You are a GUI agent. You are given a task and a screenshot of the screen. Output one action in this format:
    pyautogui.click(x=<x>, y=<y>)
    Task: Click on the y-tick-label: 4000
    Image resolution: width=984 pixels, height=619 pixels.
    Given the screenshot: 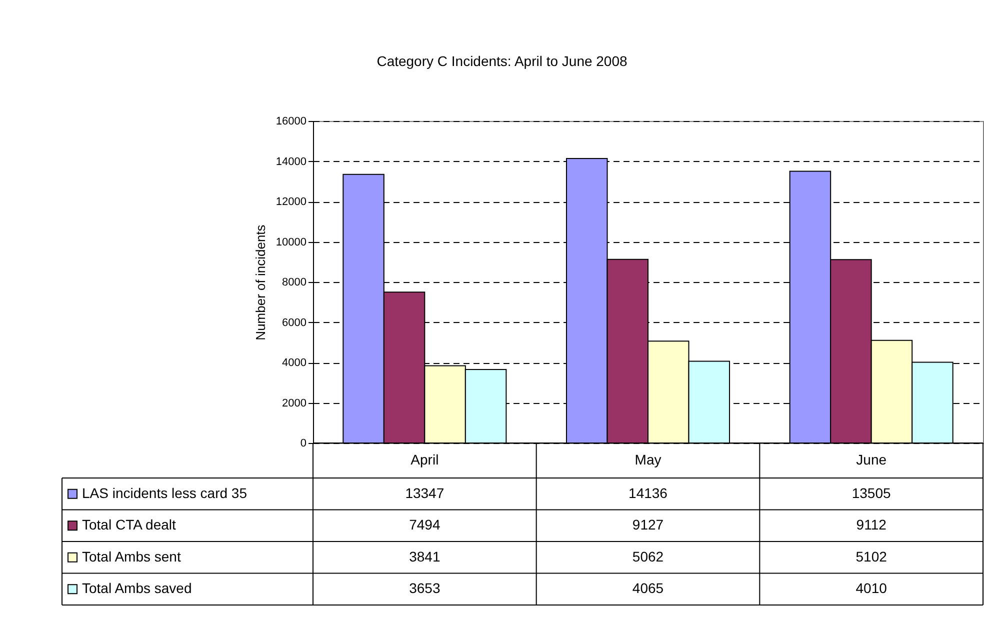 What is the action you would take?
    pyautogui.click(x=294, y=363)
    